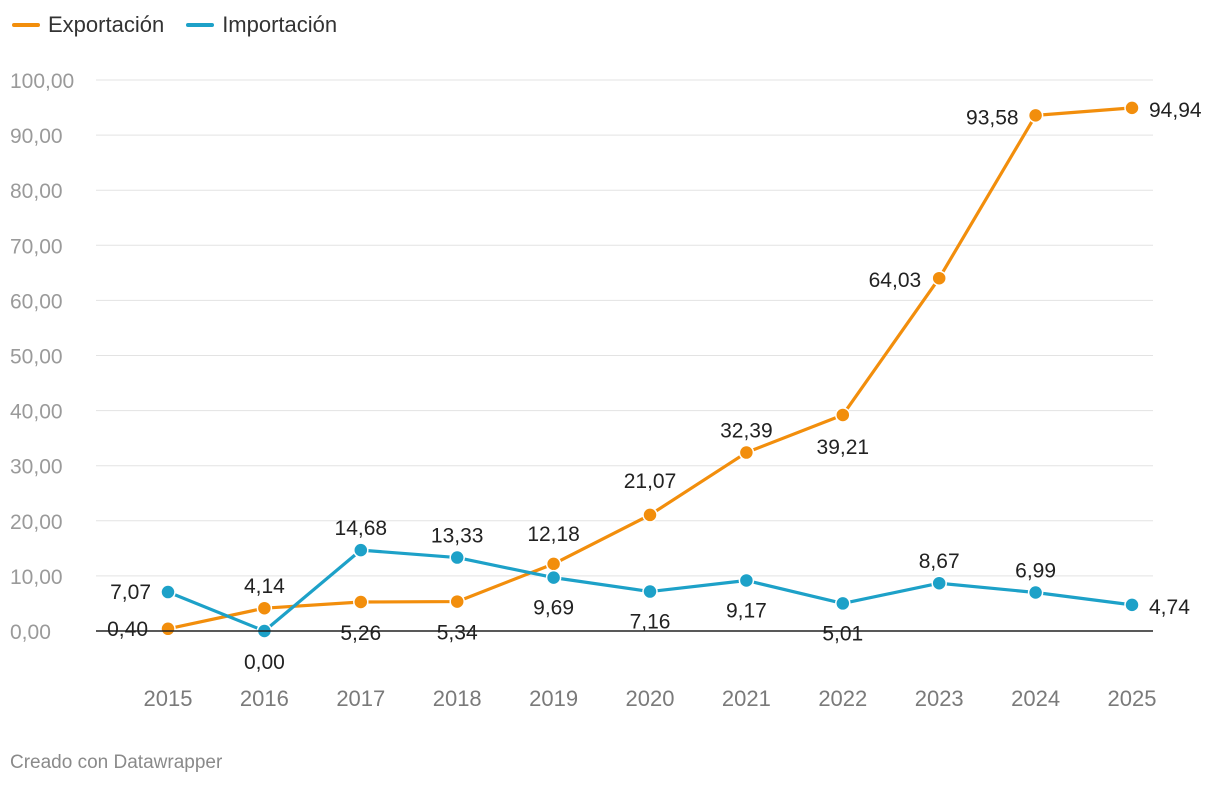 The width and height of the screenshot is (1220, 790). What do you see at coordinates (939, 561) in the screenshot?
I see `data-label-1-8: 8,67` at bounding box center [939, 561].